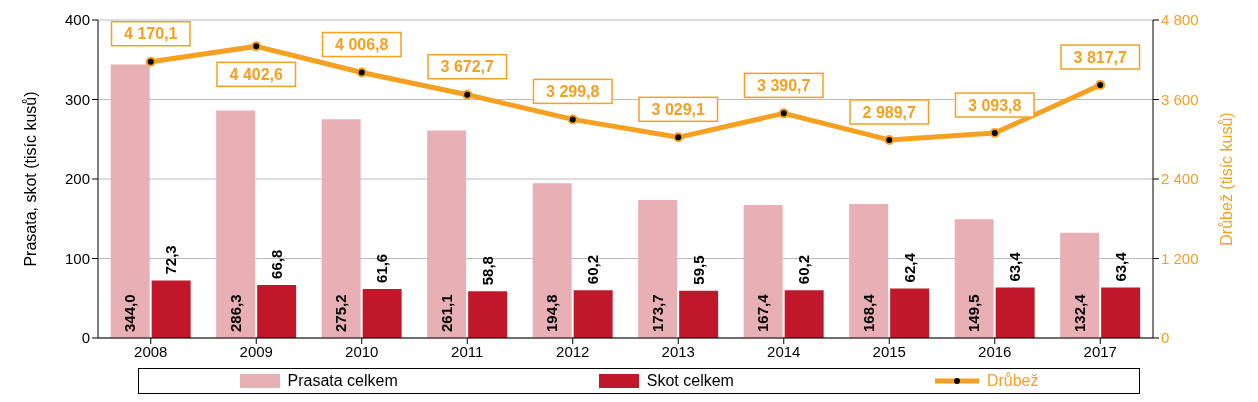 The image size is (1258, 402). Describe the element at coordinates (342, 381) in the screenshot. I see `legend-label: Prasata celkem` at that location.